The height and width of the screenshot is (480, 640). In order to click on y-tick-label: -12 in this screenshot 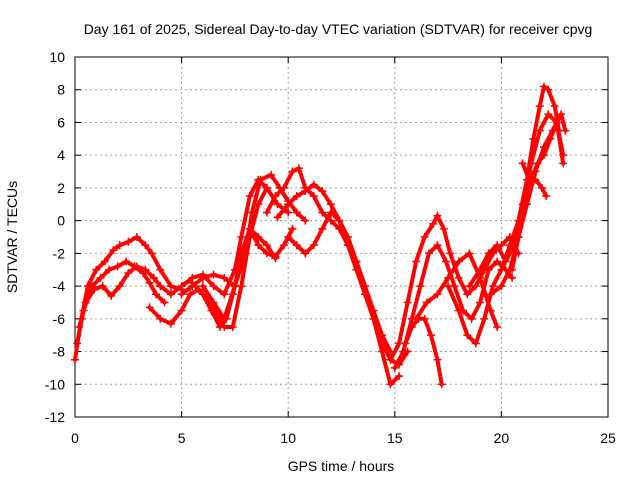, I will do `click(55, 417)`.